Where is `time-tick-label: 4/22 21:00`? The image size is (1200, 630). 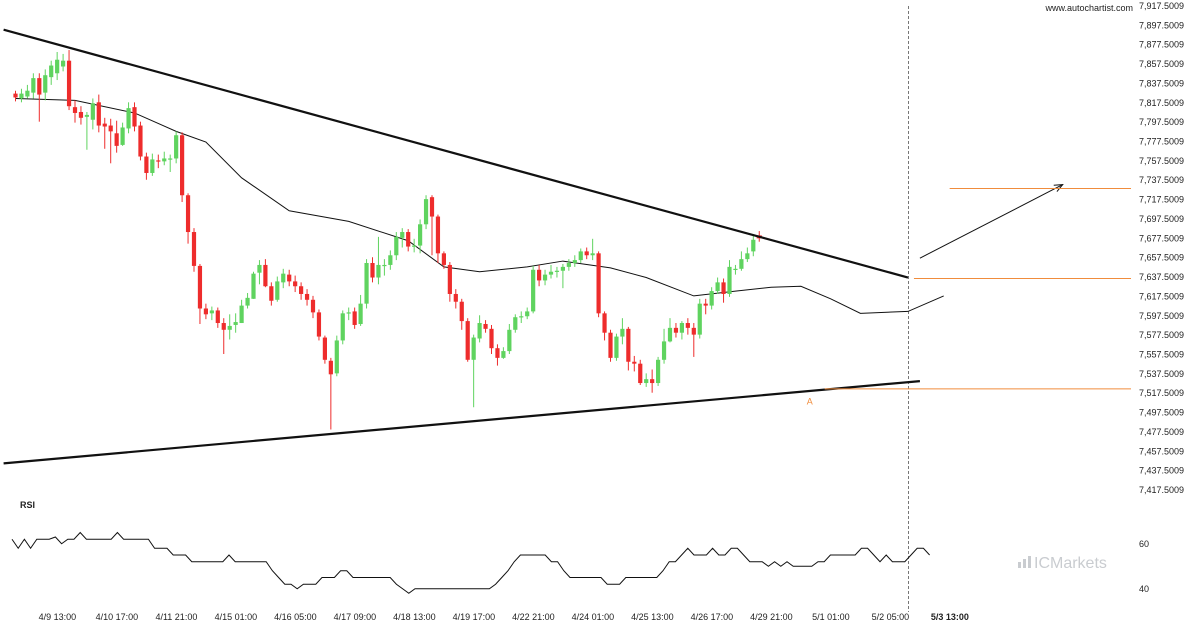
time-tick-label: 4/22 21:00 is located at coordinates (533, 617).